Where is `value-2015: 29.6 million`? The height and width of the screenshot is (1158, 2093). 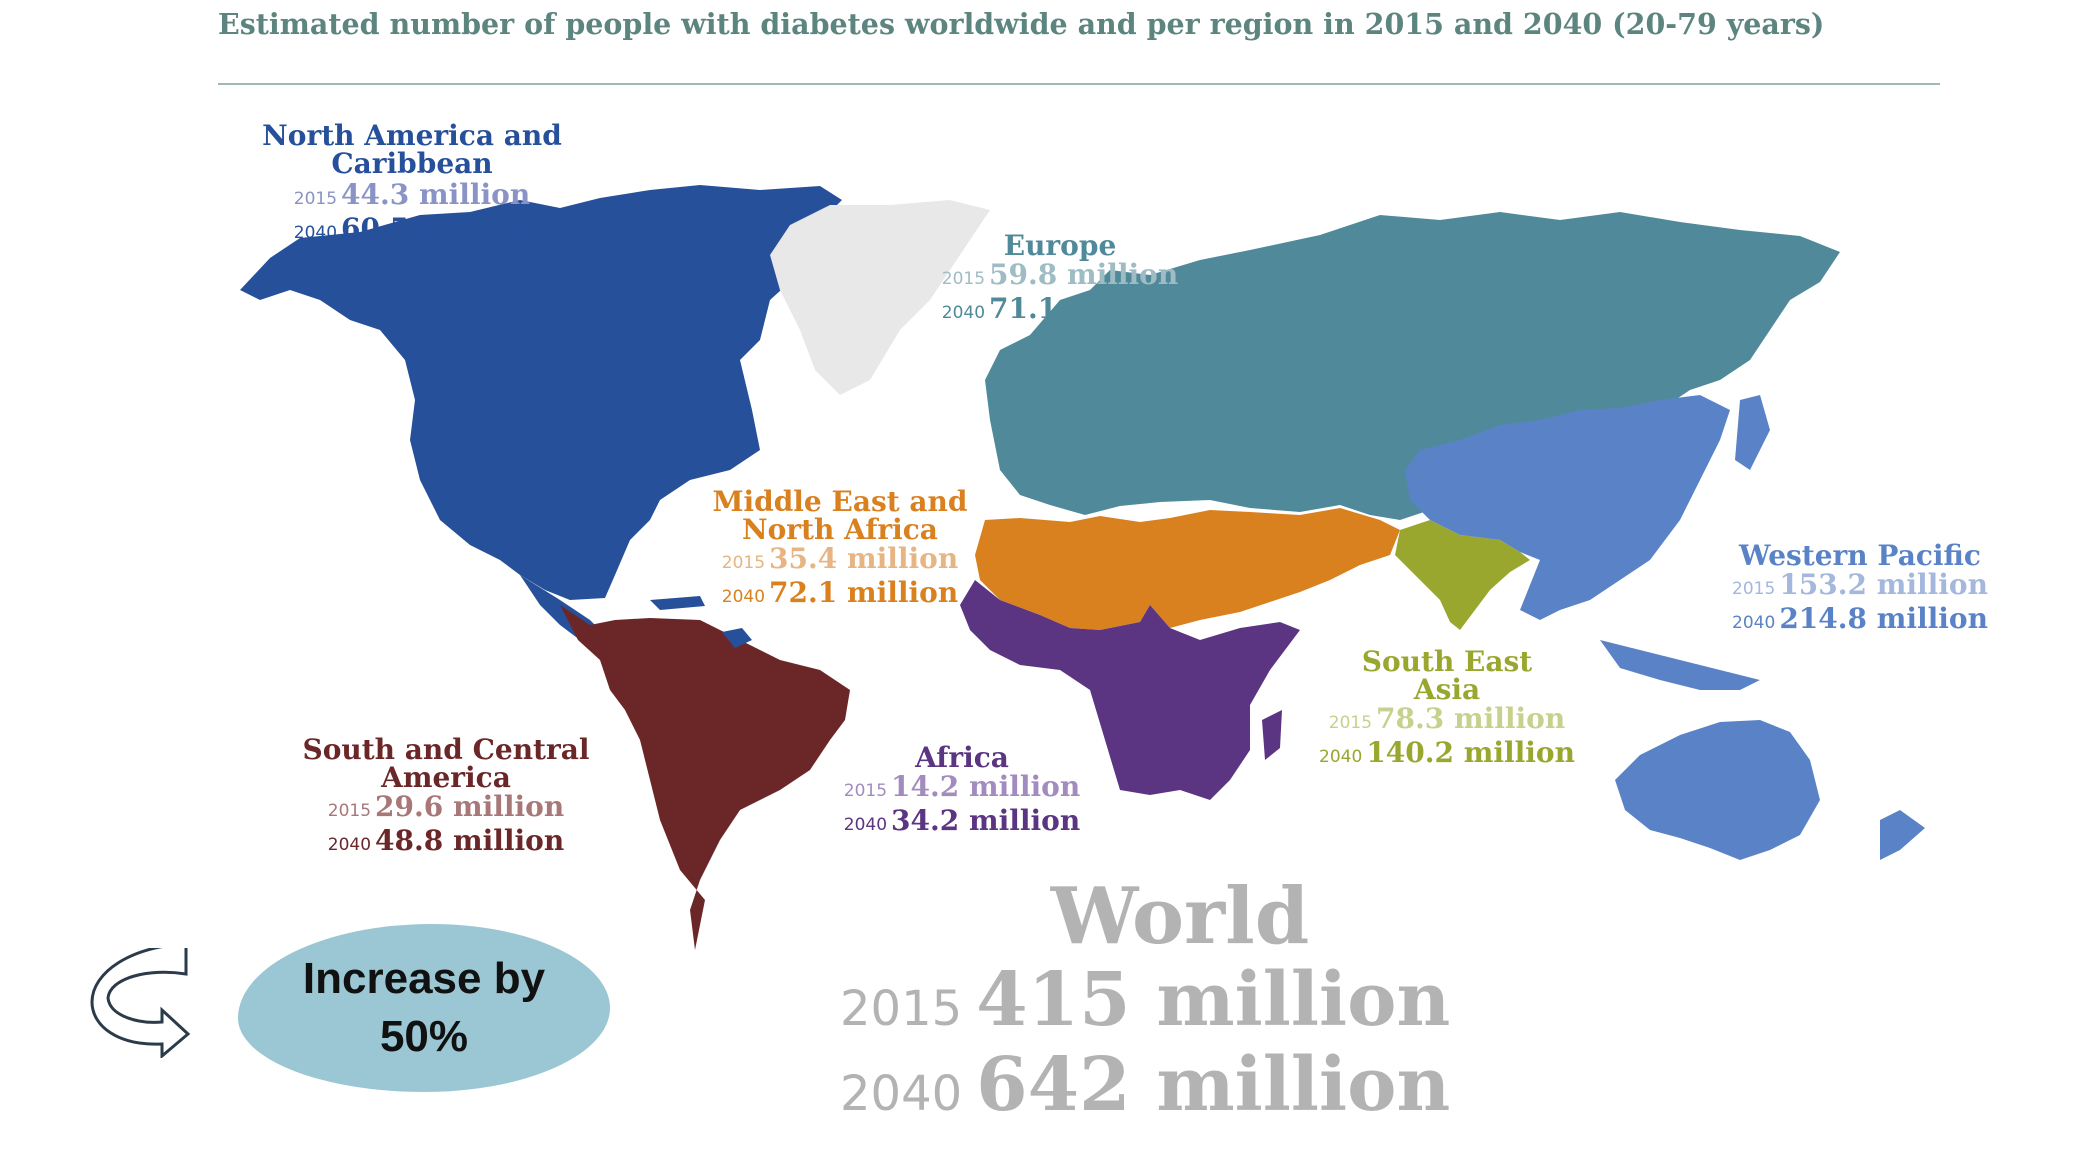
value-2015: 29.6 million is located at coordinates (470, 806).